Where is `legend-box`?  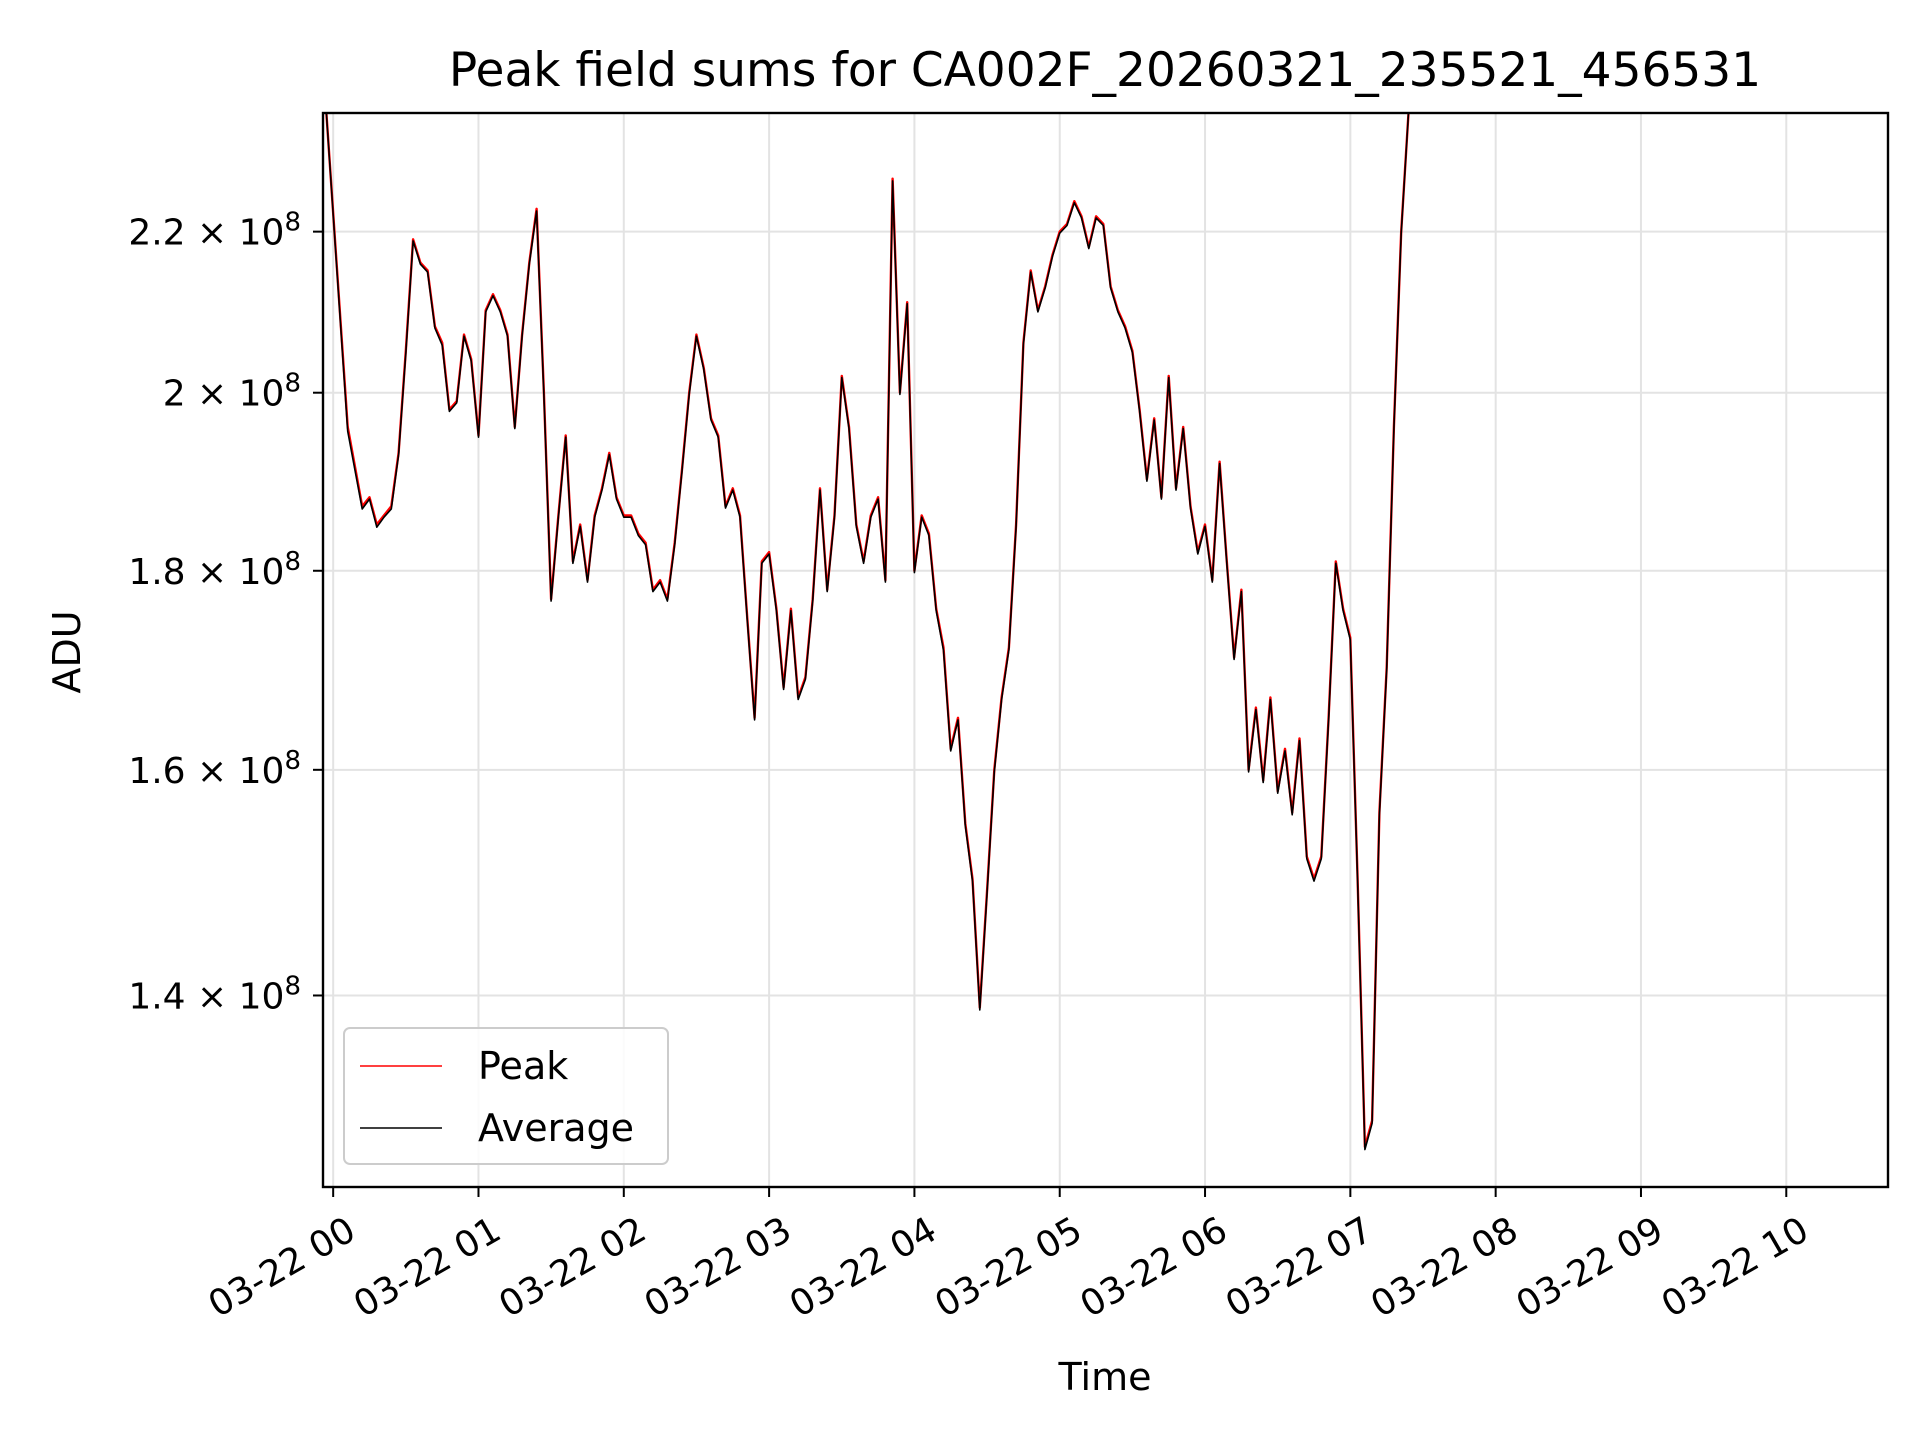
legend-box is located at coordinates (506, 1096).